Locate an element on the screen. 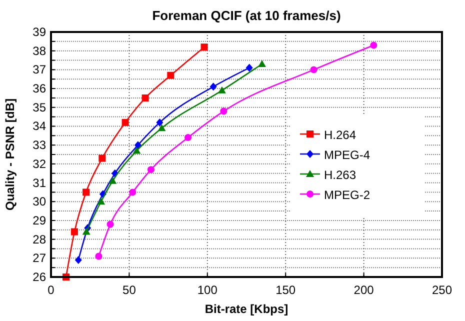 The width and height of the screenshot is (465, 321). x-tick-label: 0 is located at coordinates (51, 290).